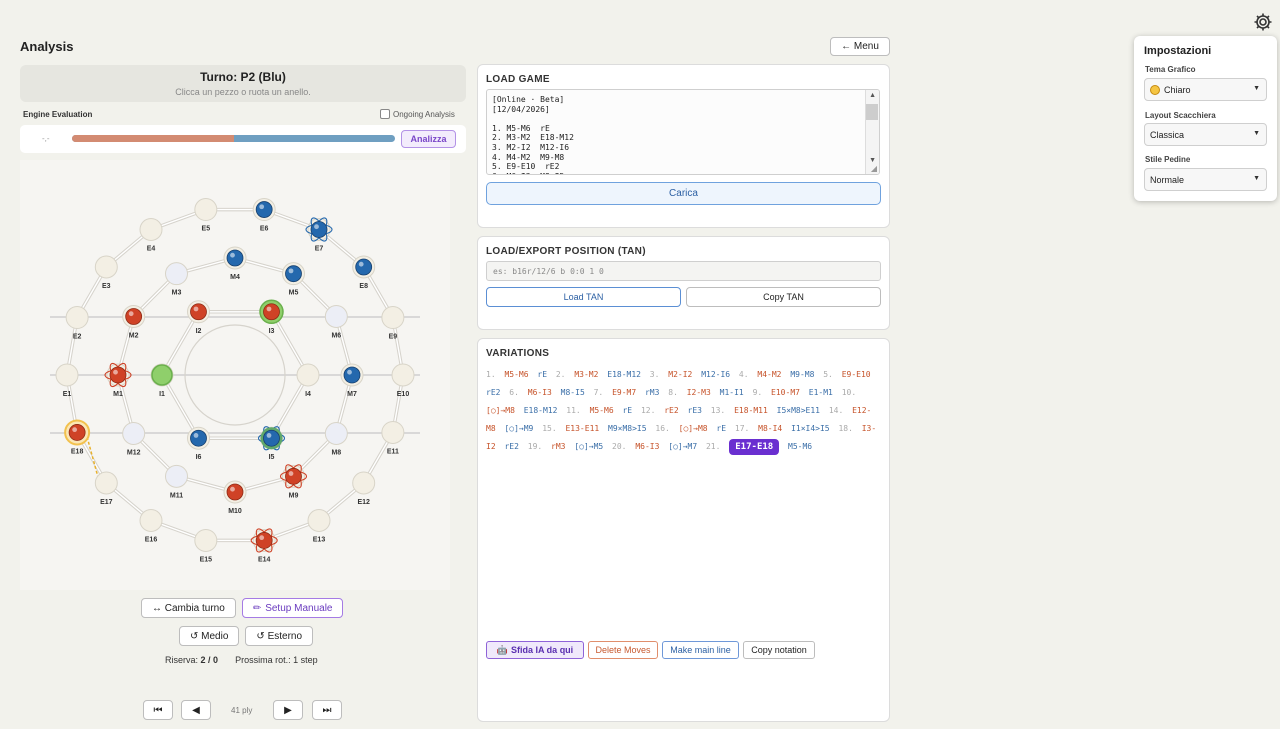 The height and width of the screenshot is (729, 1280). I want to click on rotate-outer-button: ↺ Esterno, so click(279, 636).